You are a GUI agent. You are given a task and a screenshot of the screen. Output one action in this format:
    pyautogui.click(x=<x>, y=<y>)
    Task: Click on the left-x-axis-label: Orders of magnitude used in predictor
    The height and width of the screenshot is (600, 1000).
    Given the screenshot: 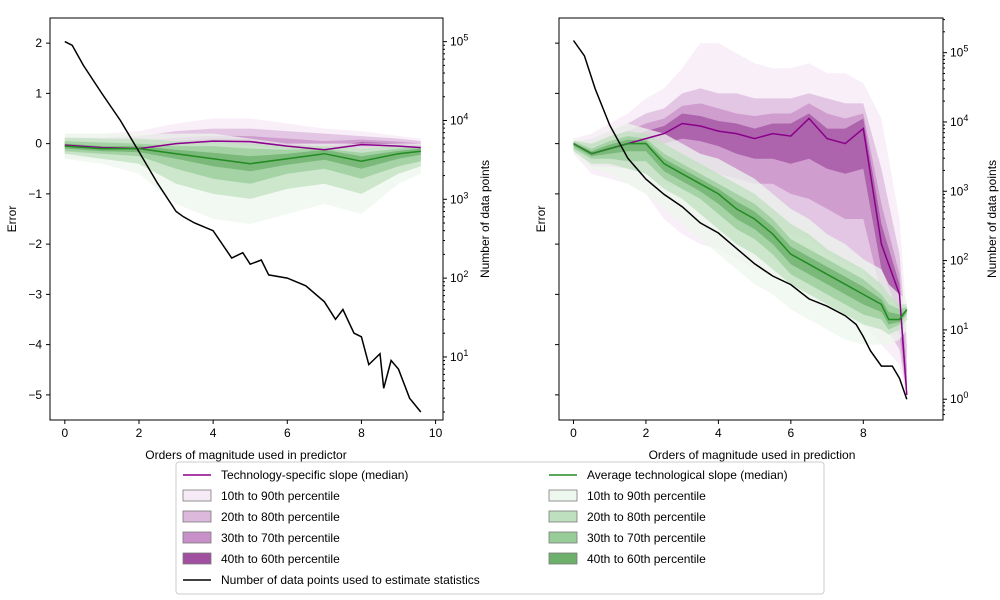 What is the action you would take?
    pyautogui.click(x=245, y=455)
    